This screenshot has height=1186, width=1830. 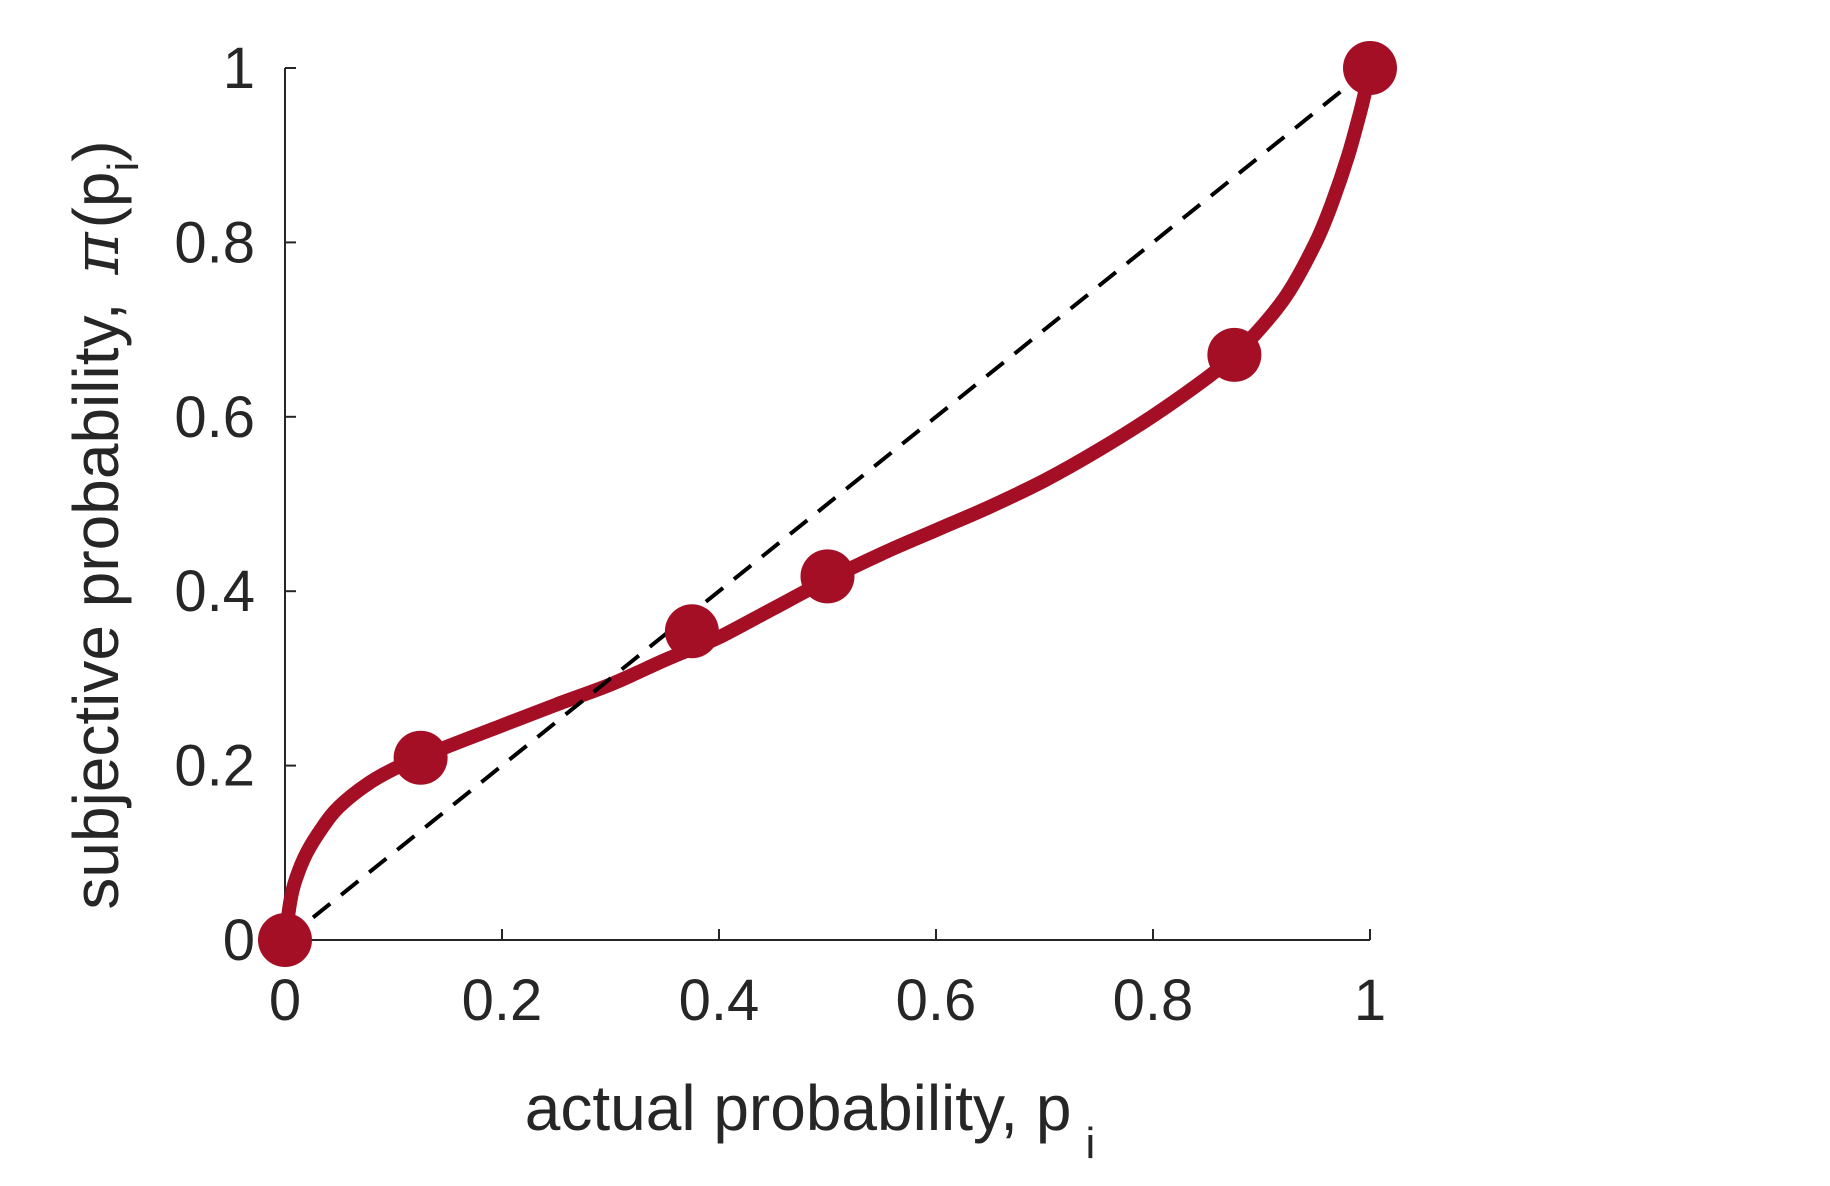 I want to click on y-axis-title-subscript: i, so click(x=123, y=167).